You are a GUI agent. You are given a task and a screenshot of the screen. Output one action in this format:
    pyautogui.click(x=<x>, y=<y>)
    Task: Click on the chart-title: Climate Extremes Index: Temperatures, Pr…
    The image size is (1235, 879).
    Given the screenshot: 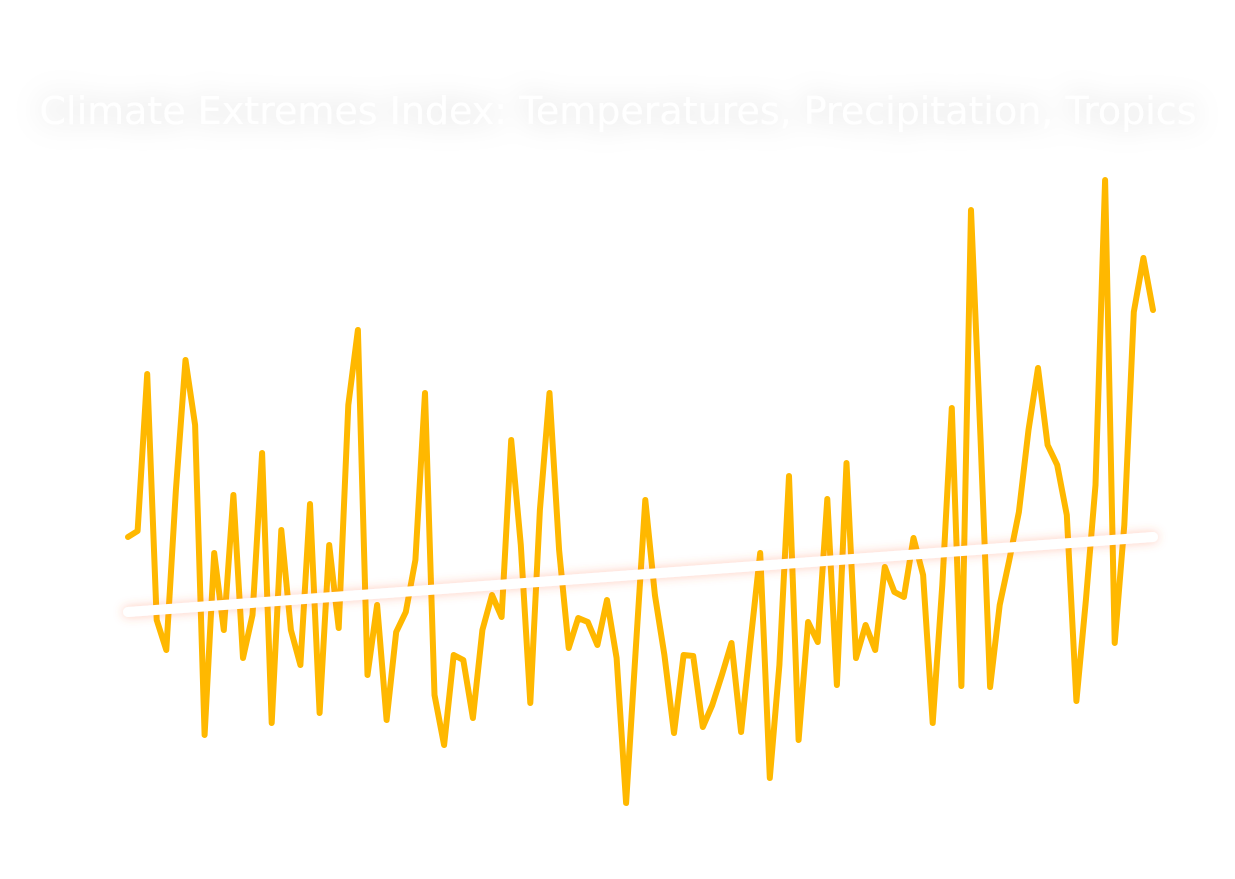 What is the action you would take?
    pyautogui.click(x=617, y=111)
    